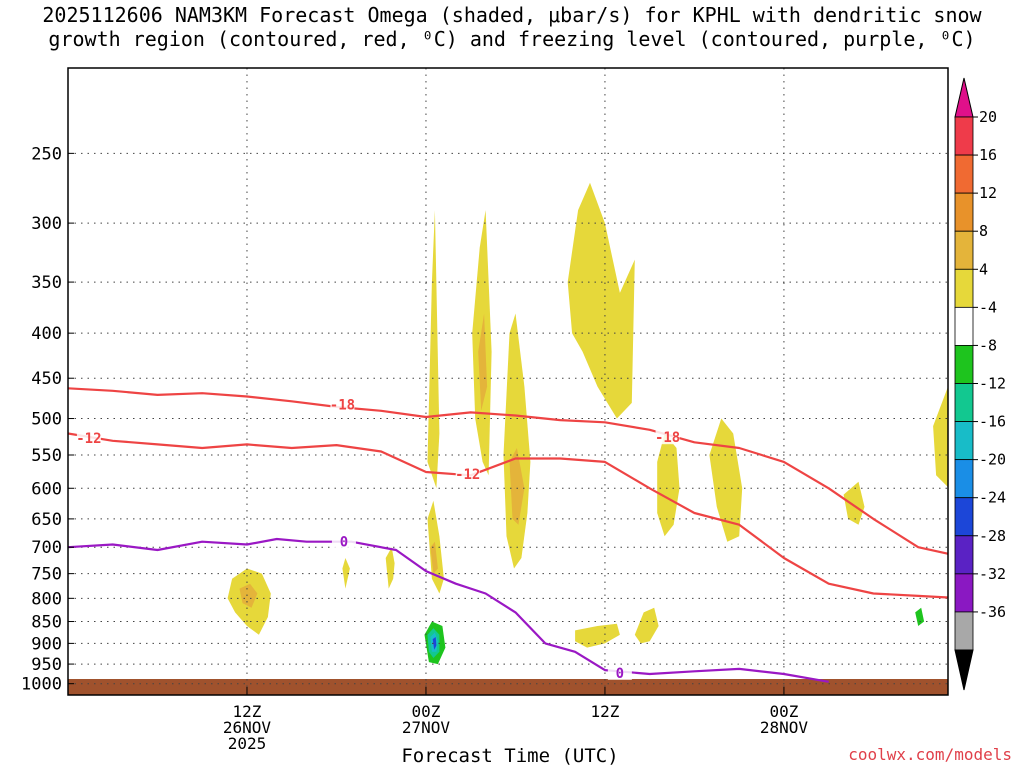 The width and height of the screenshot is (1024, 768). I want to click on contour-label-bg-red_c, so click(667, 437).